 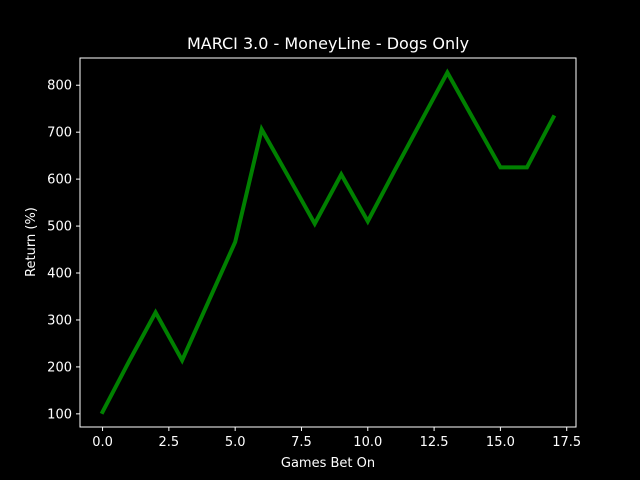 What do you see at coordinates (31, 242) in the screenshot?
I see `y-axis-label: Return (%)` at bounding box center [31, 242].